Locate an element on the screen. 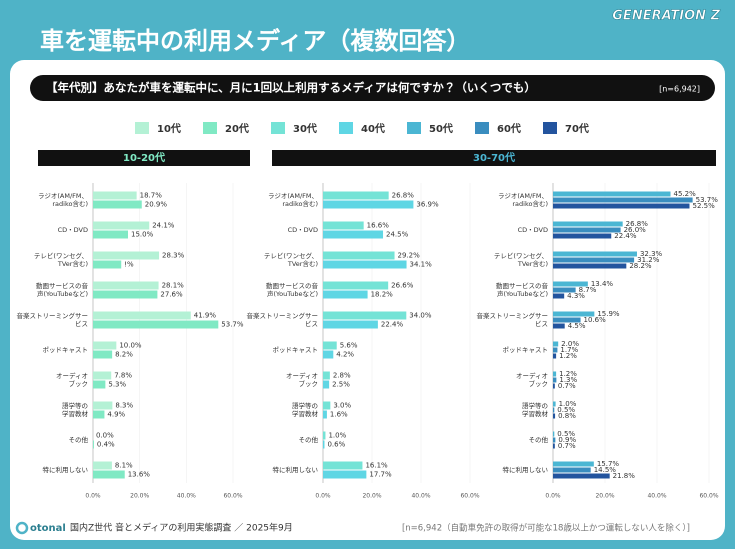  x-tick-label: 40.0% is located at coordinates (656, 496).